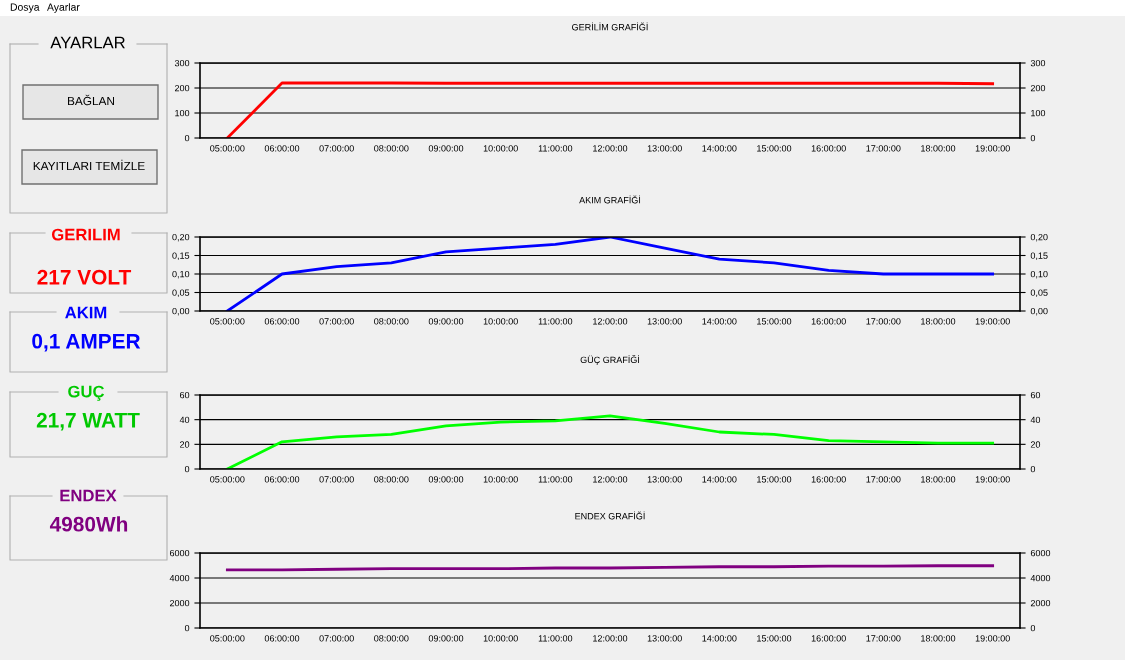 Image resolution: width=1125 pixels, height=660 pixels. What do you see at coordinates (86, 342) in the screenshot?
I see `text: 0,1 AMPER` at bounding box center [86, 342].